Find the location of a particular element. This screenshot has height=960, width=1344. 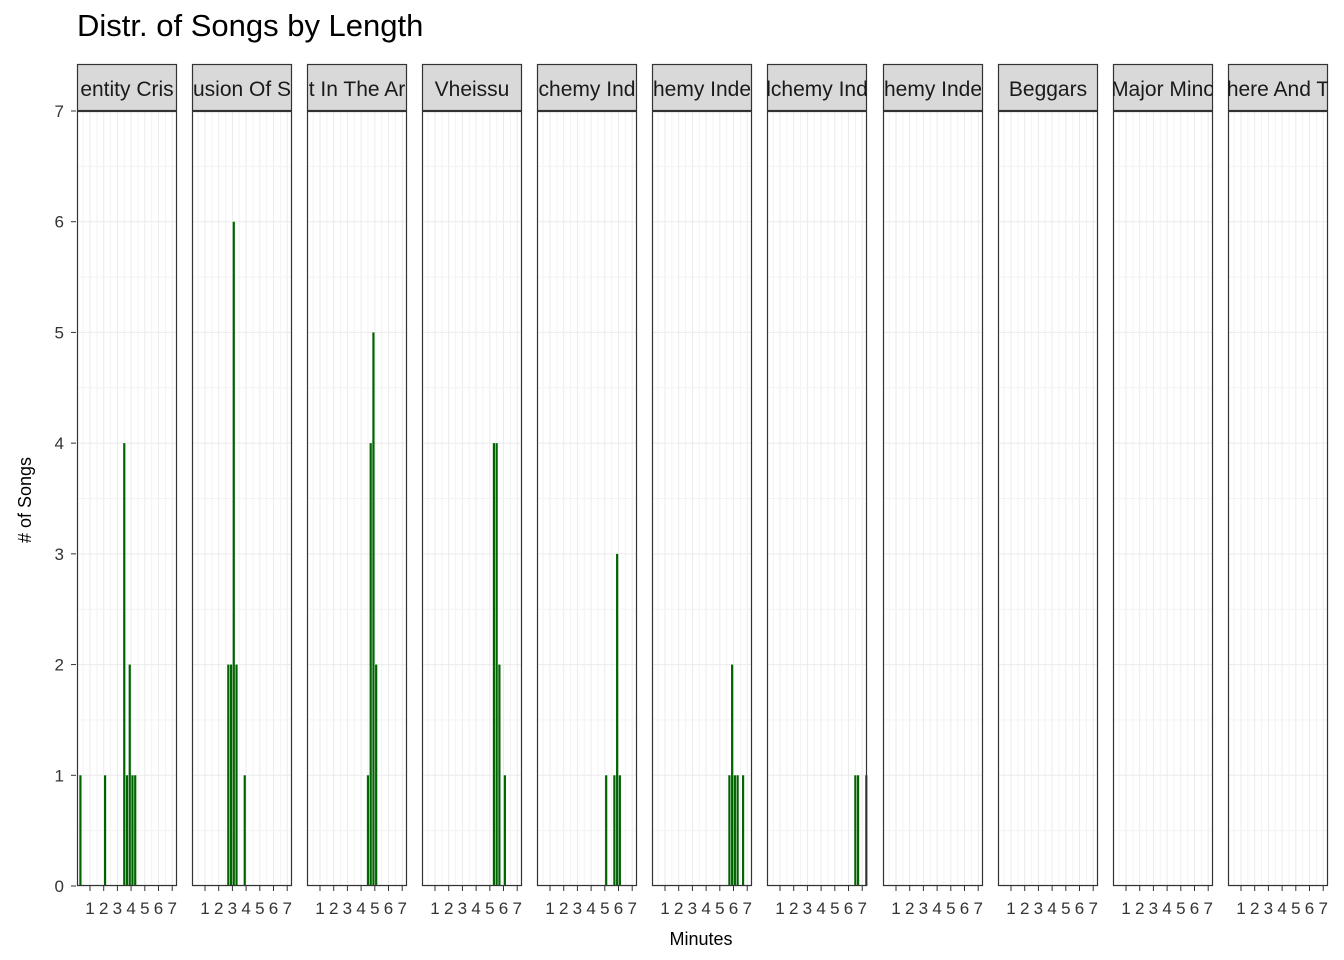

y-tick-label: 2 is located at coordinates (59, 665).